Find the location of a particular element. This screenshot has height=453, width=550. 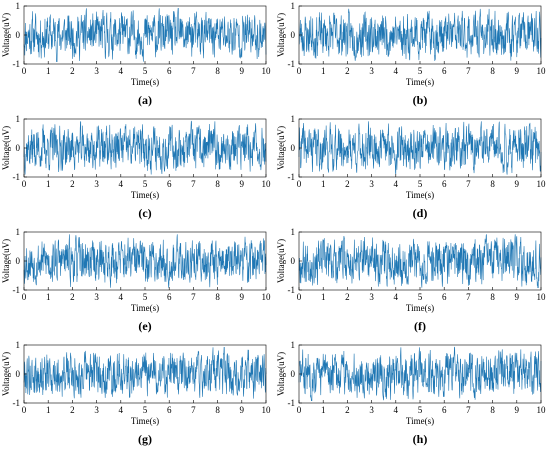

panel-label: (c) is located at coordinates (144, 213).